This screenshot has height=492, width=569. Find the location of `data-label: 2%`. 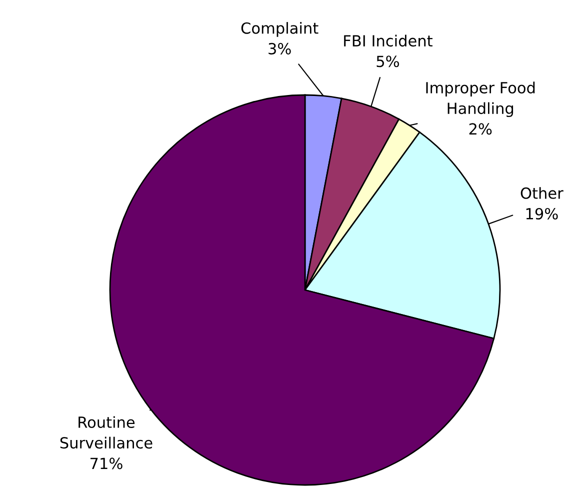

data-label: 2% is located at coordinates (480, 129).